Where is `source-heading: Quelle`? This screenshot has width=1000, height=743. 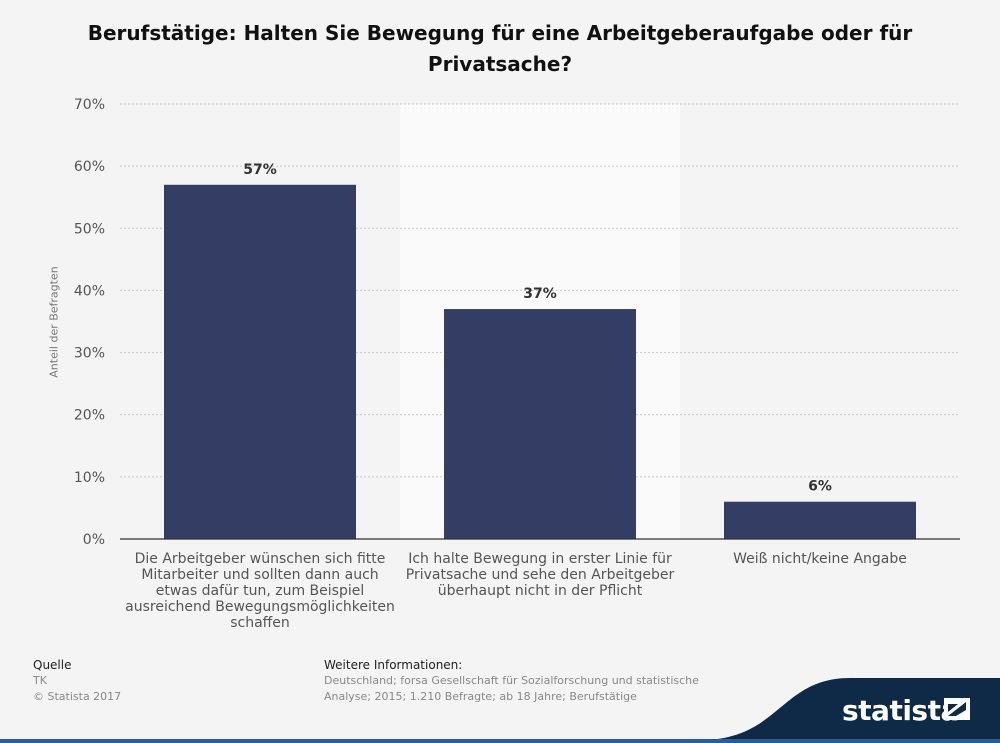 source-heading: Quelle is located at coordinates (52, 665).